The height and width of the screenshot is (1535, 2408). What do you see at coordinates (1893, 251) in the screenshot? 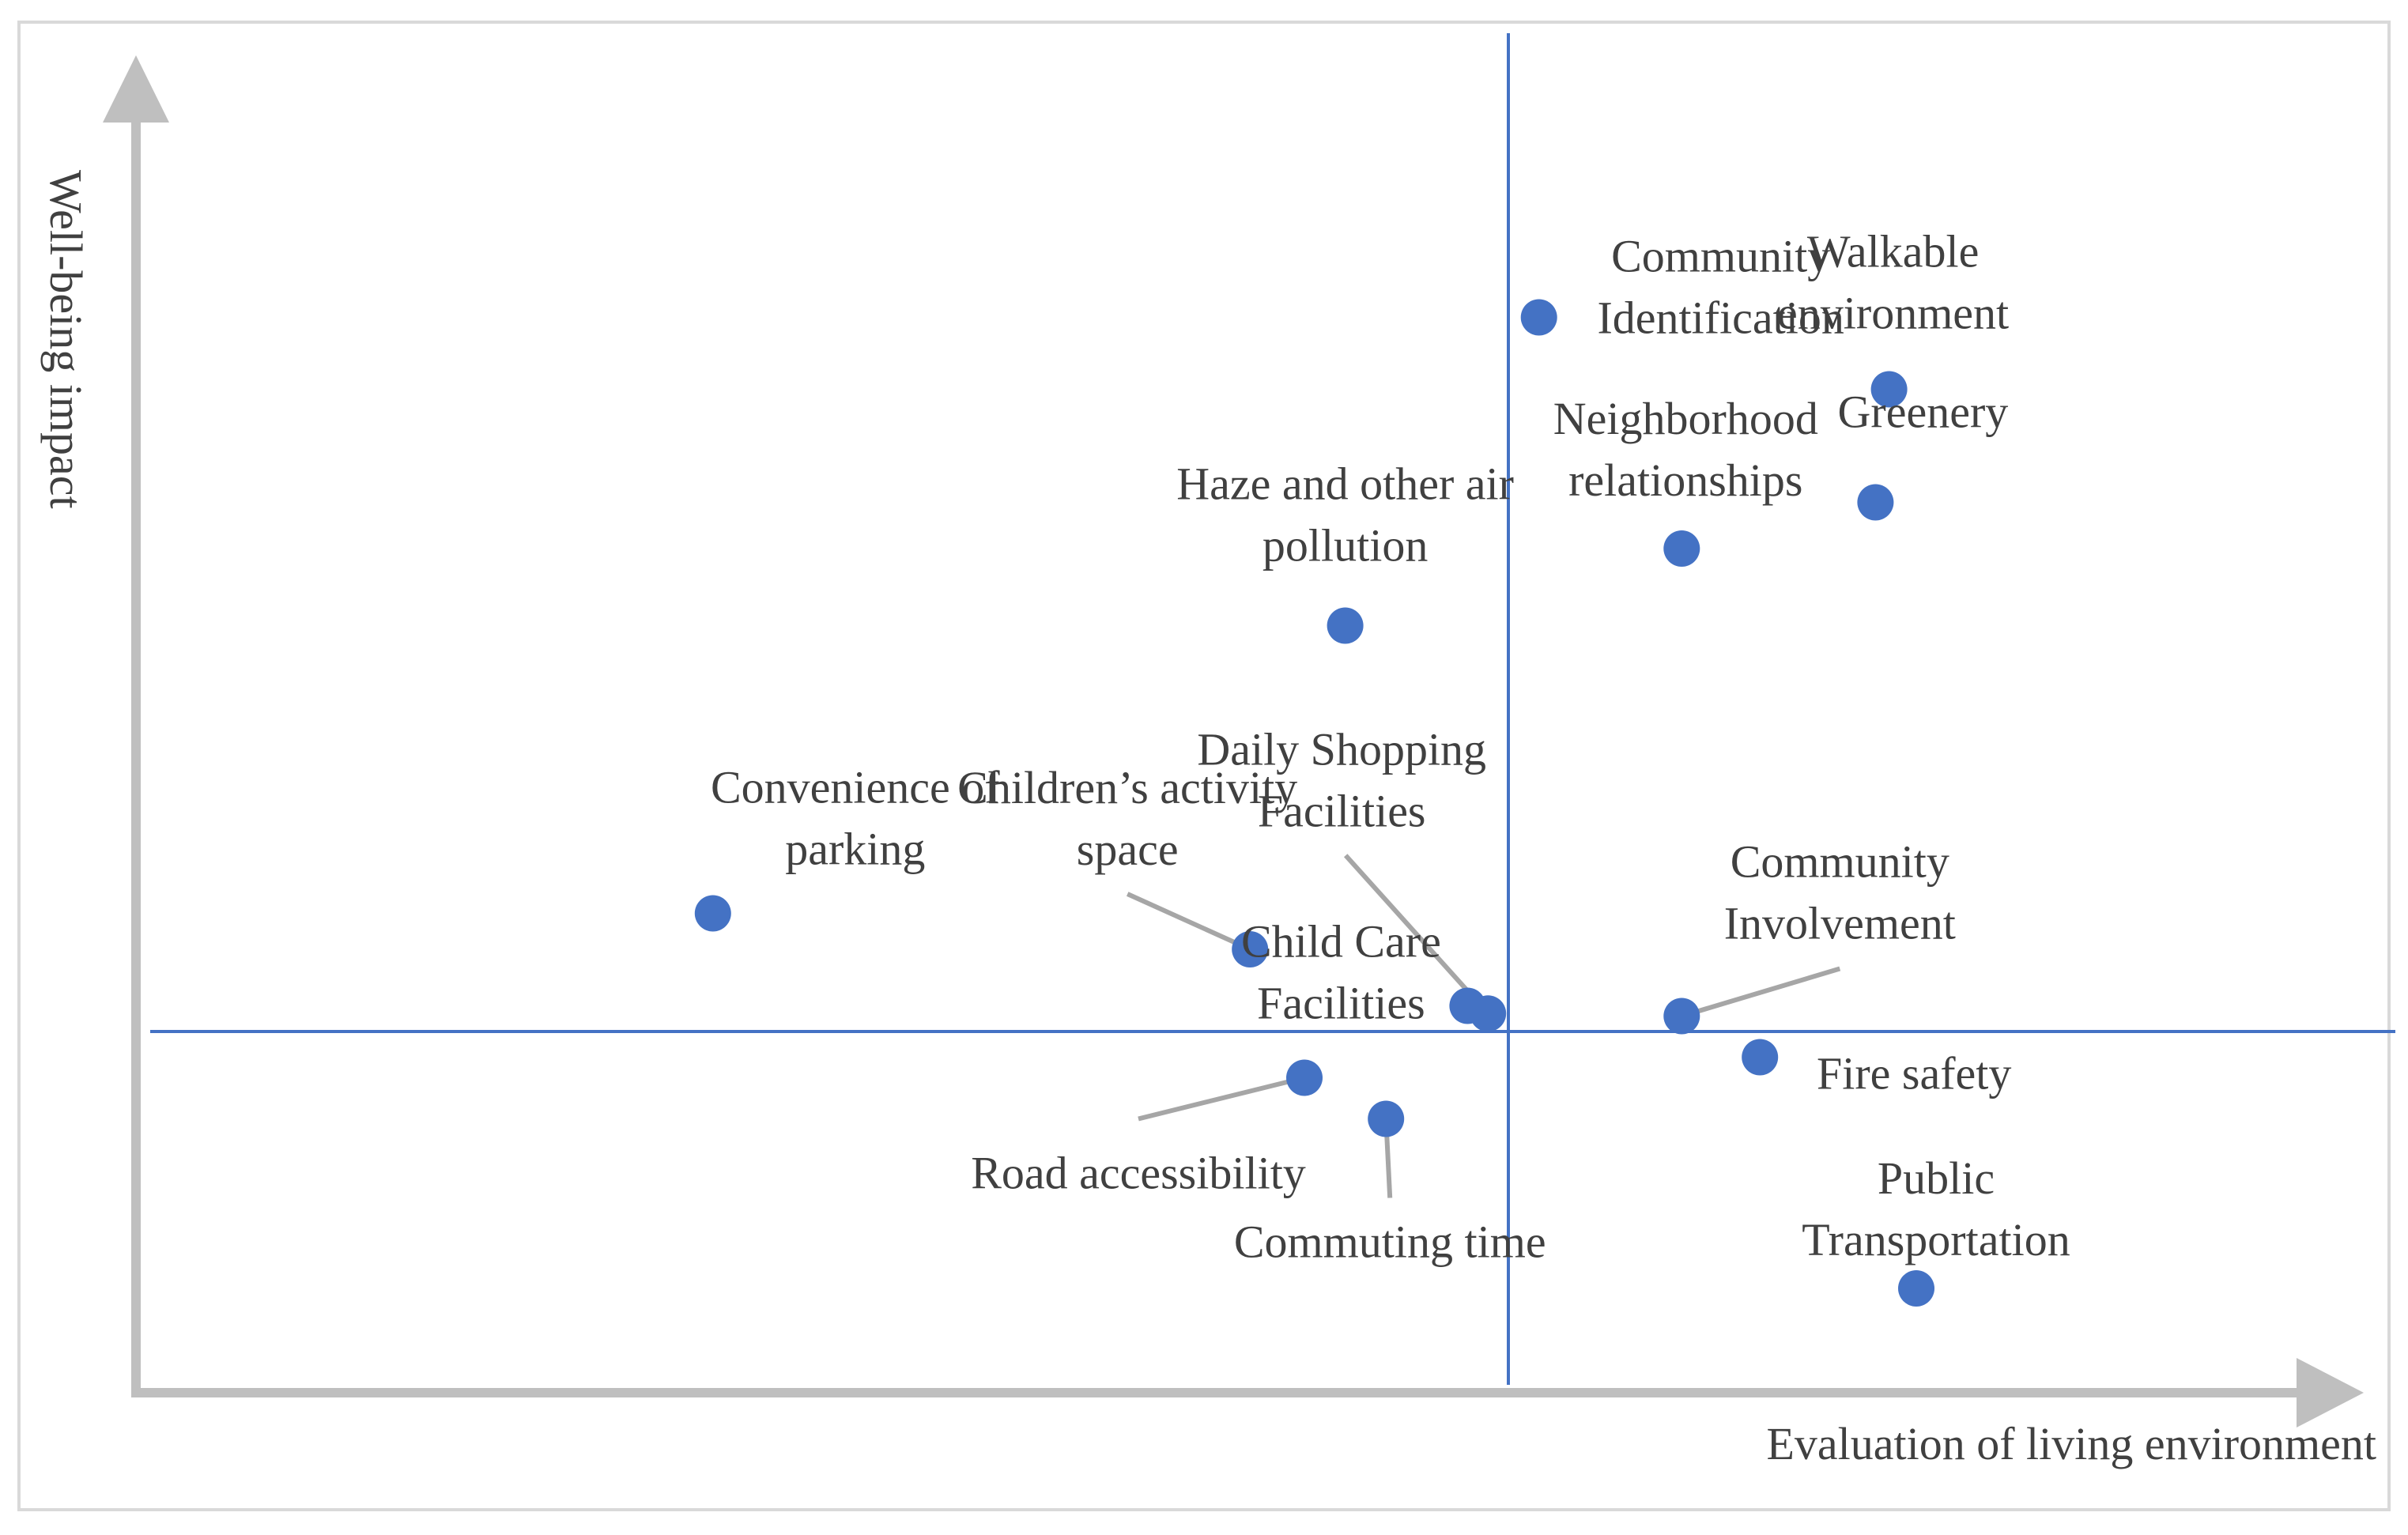
I see `point-label-line: Walkable` at bounding box center [1893, 251].